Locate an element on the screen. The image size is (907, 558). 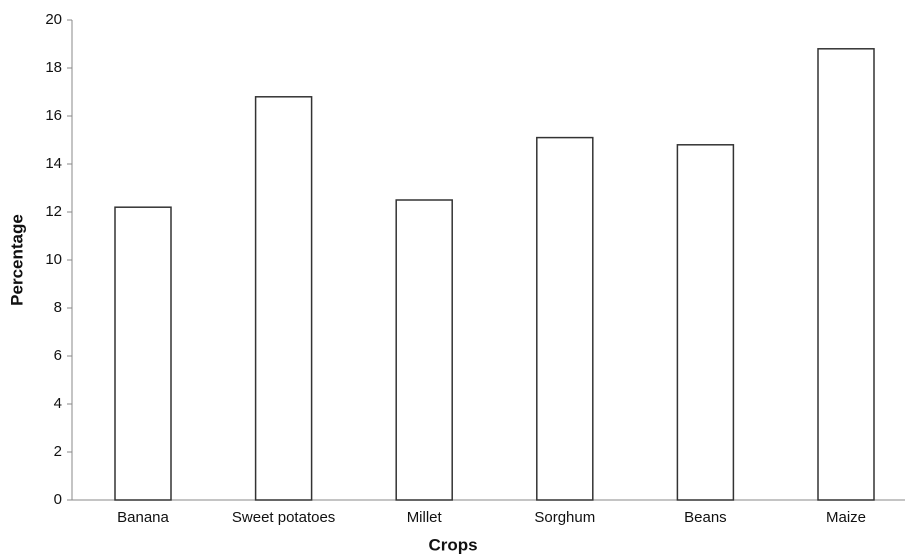
y-tick-label: 14 is located at coordinates (53, 163).